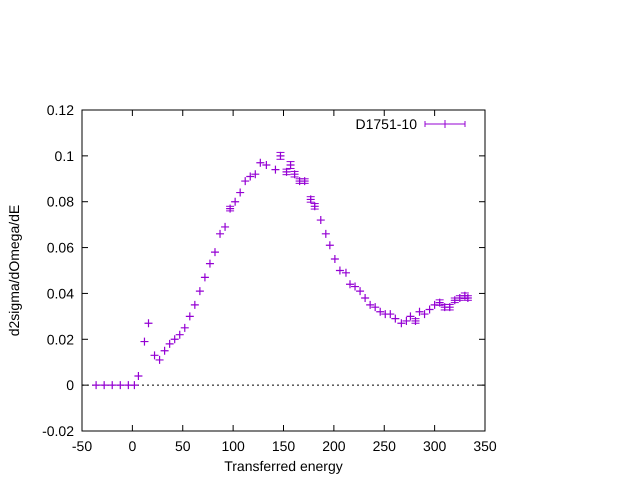 The width and height of the screenshot is (640, 480). I want to click on y-tick-label: 0.08, so click(60, 202).